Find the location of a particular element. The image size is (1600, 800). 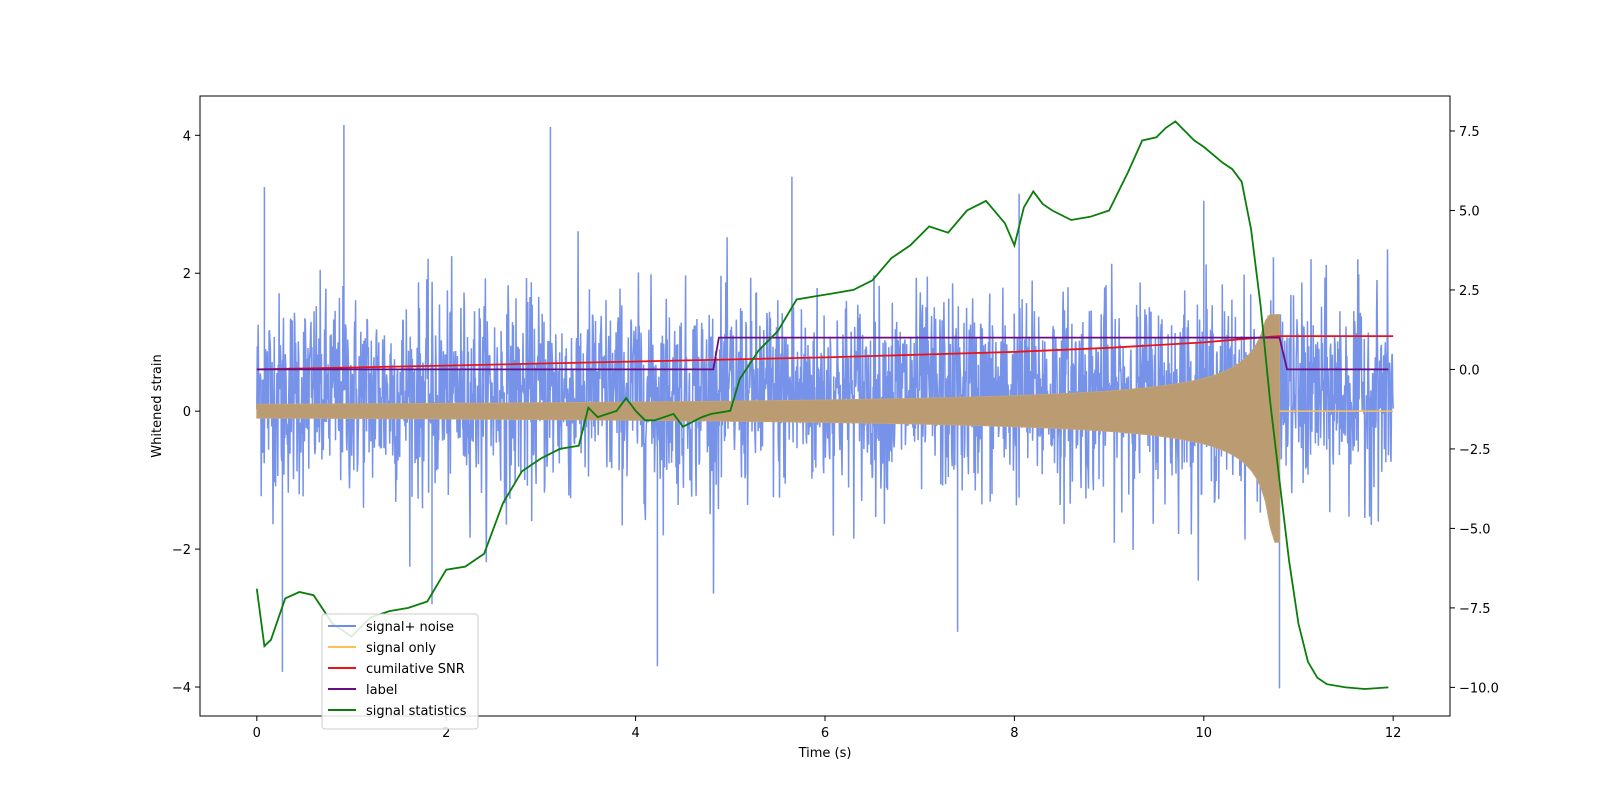

x-tick-label: 4 is located at coordinates (635, 733).